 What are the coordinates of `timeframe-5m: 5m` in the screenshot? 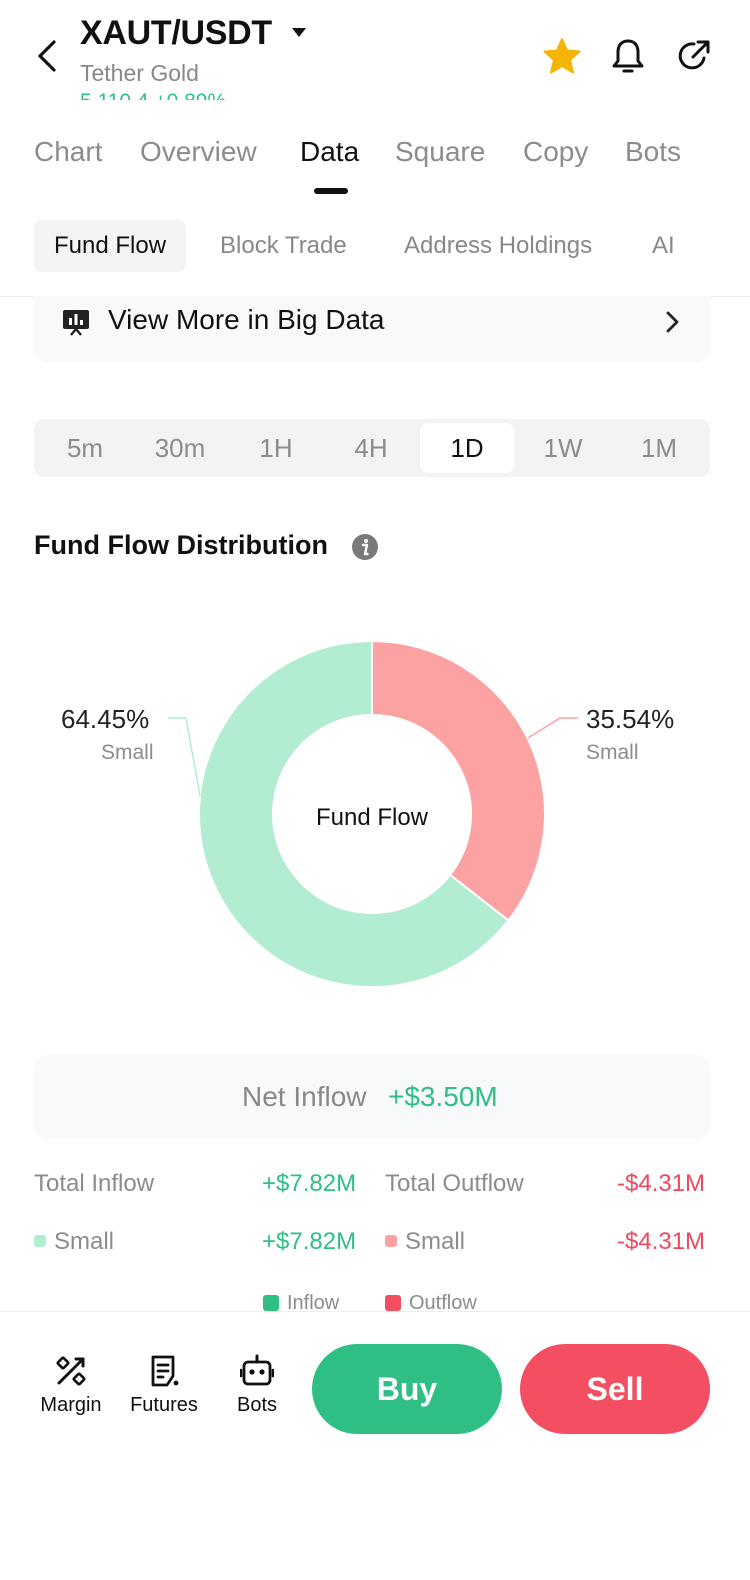 It's located at (85, 448).